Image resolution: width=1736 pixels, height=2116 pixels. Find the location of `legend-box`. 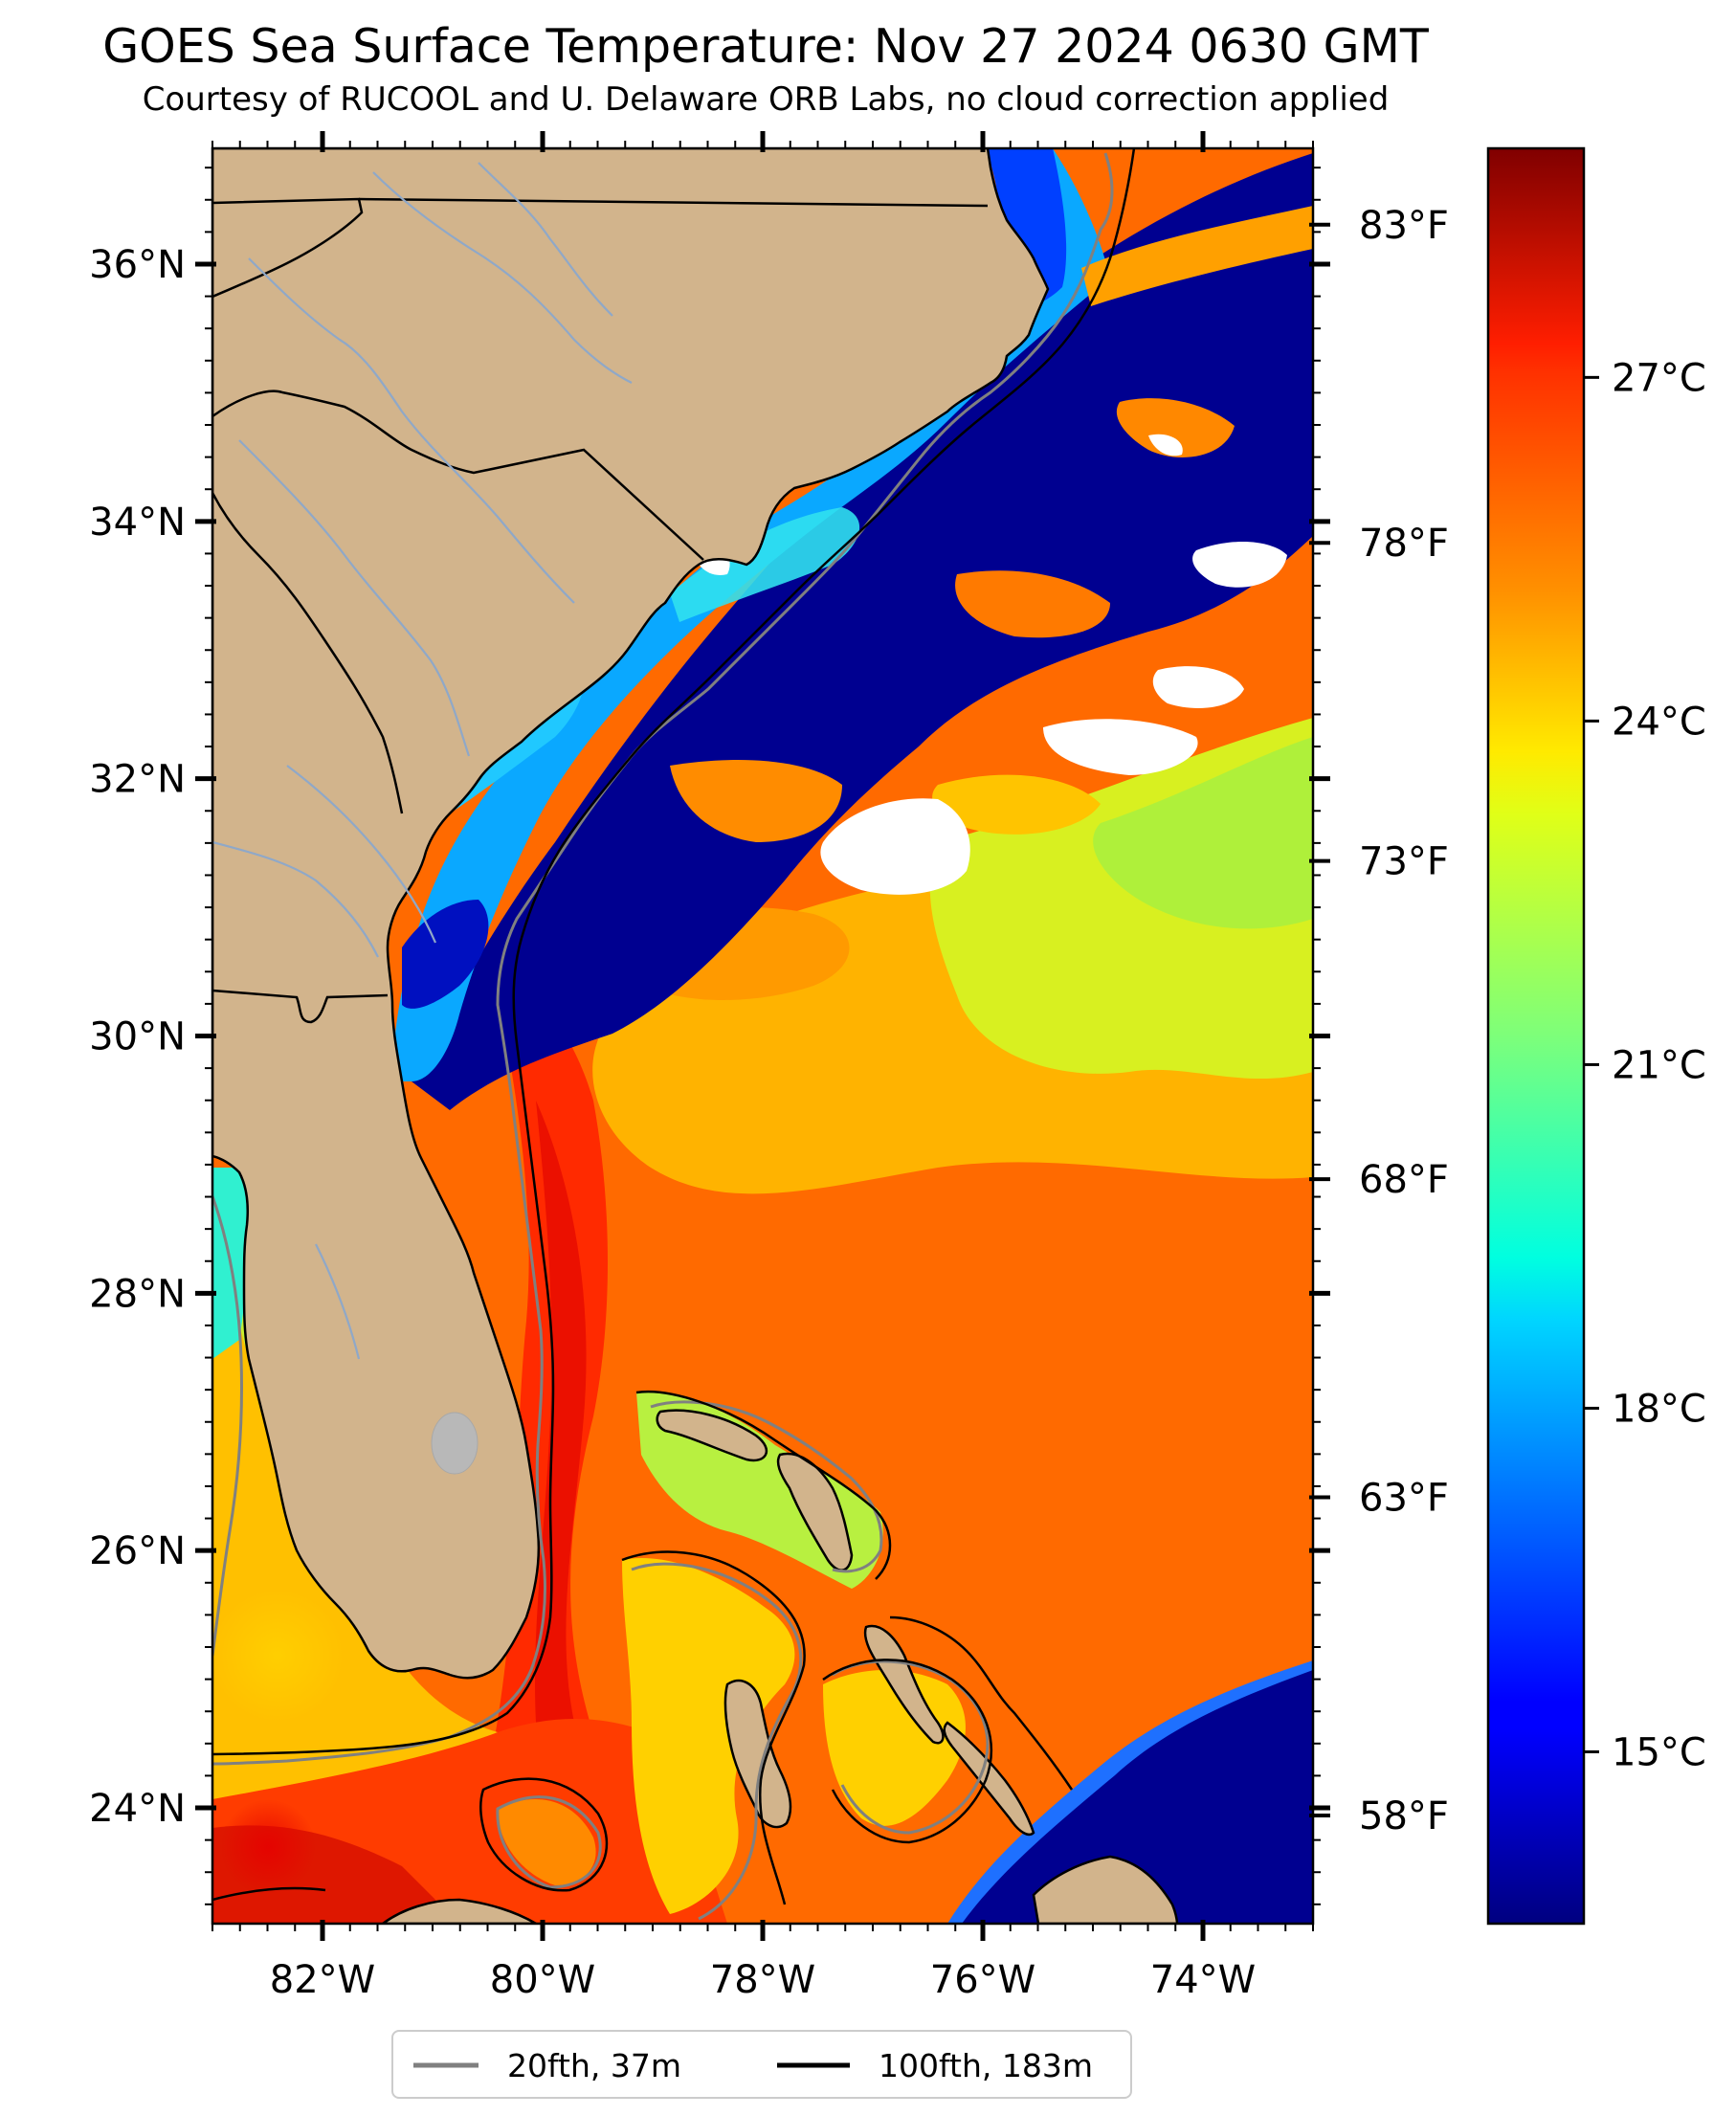

legend-box is located at coordinates (762, 2064).